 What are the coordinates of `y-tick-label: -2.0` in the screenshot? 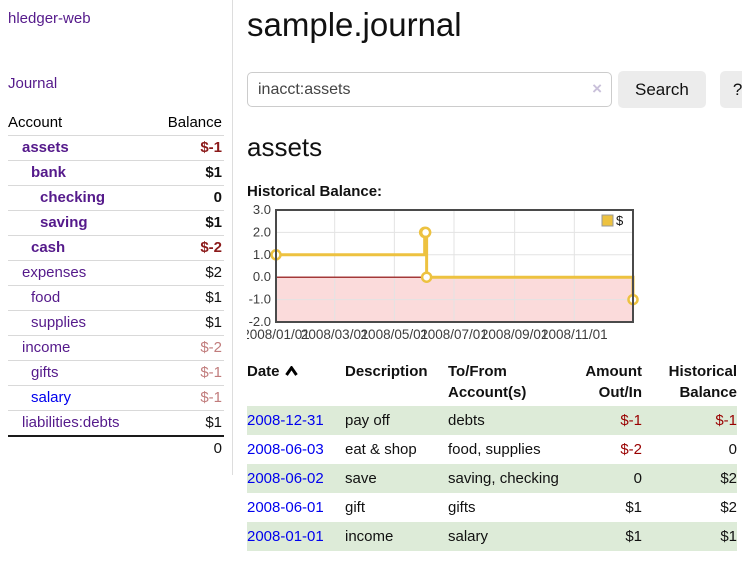 It's located at (260, 321).